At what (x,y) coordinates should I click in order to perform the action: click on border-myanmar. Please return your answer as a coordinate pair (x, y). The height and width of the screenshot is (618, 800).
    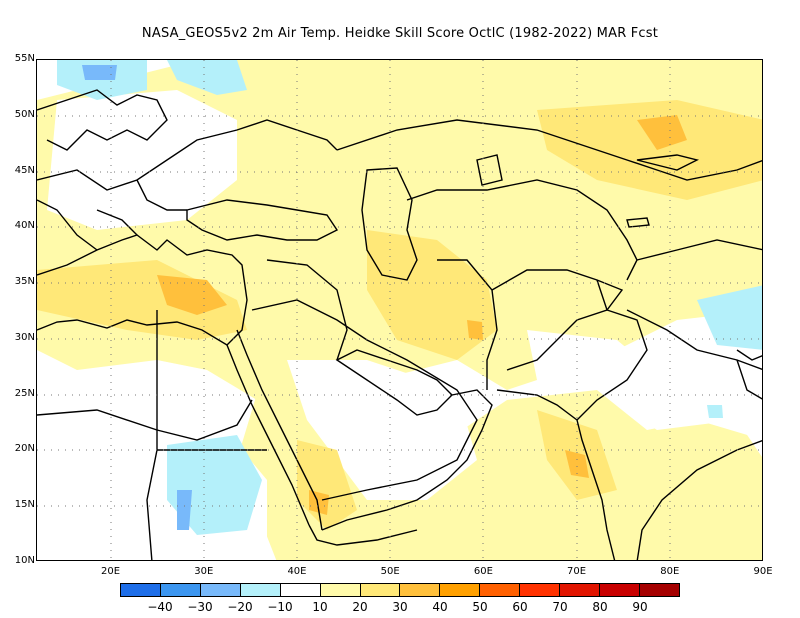
    Looking at the image, I should click on (749, 379).